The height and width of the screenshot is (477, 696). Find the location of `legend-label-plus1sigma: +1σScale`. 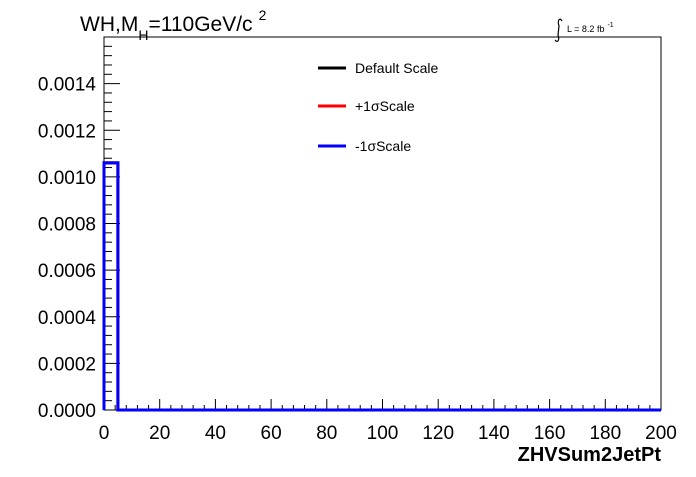

legend-label-plus1sigma: +1σScale is located at coordinates (385, 106).